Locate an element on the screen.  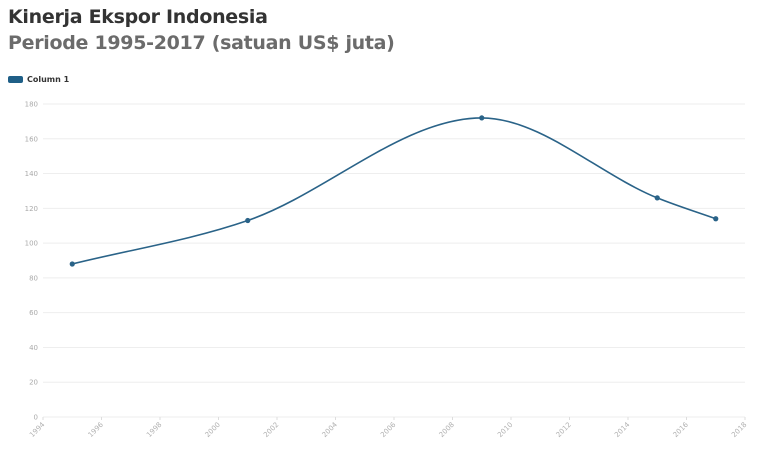
y-tick-label: 80 is located at coordinates (33, 278).